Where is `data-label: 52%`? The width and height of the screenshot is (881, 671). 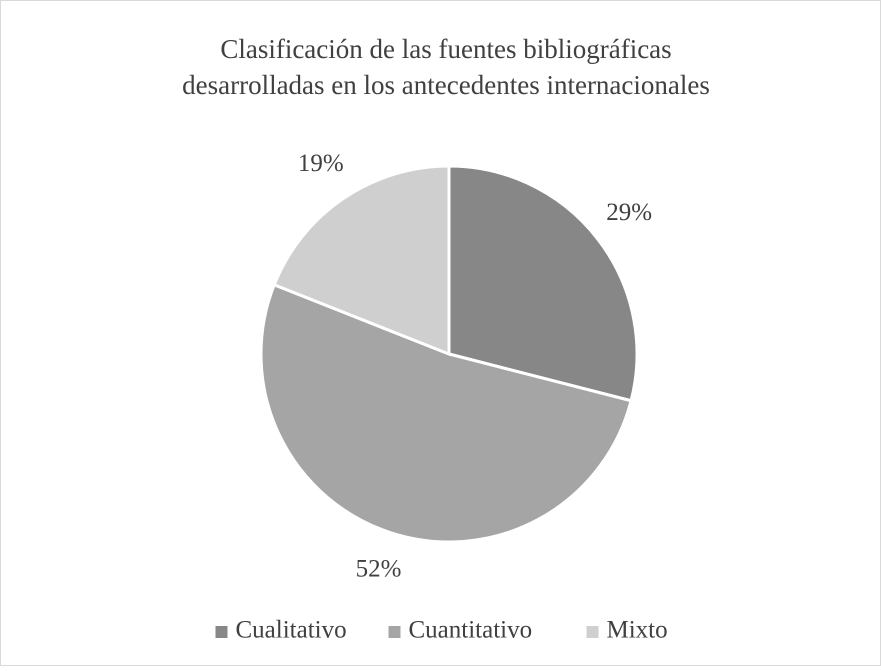 data-label: 52% is located at coordinates (379, 569).